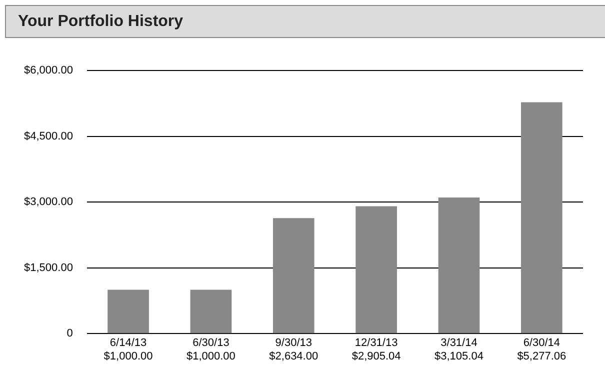  I want to click on data-label: $2,905.04, so click(376, 356).